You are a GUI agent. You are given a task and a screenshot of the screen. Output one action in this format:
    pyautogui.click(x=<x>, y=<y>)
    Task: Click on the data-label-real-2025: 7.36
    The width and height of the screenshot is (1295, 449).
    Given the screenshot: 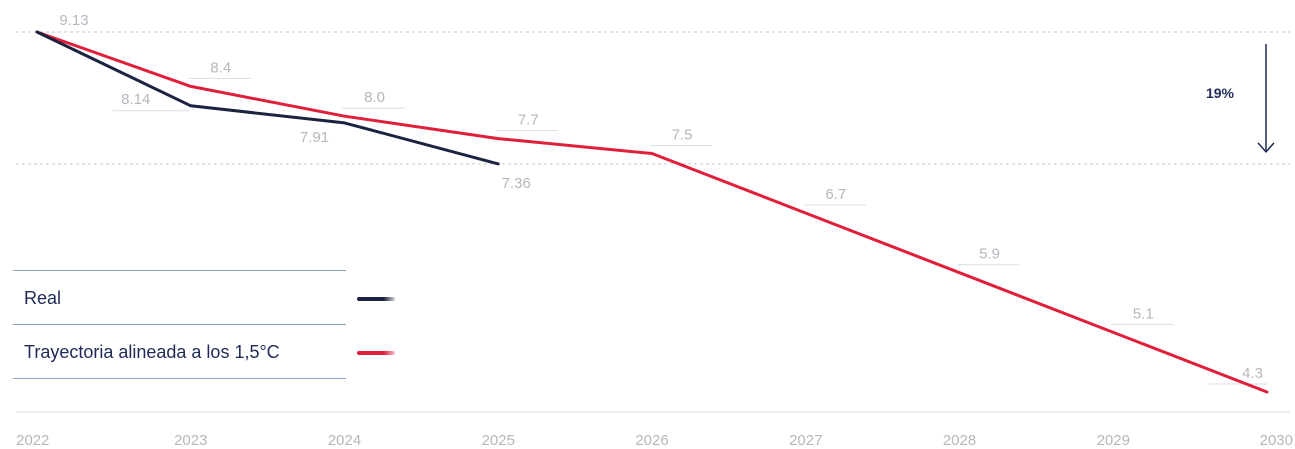 What is the action you would take?
    pyautogui.click(x=516, y=183)
    